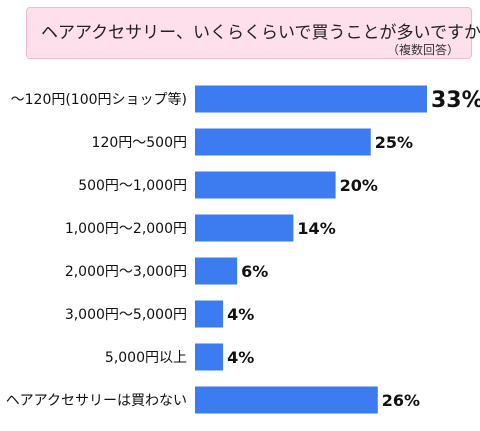 The width and height of the screenshot is (480, 431). I want to click on value-label: 20%, so click(359, 185).